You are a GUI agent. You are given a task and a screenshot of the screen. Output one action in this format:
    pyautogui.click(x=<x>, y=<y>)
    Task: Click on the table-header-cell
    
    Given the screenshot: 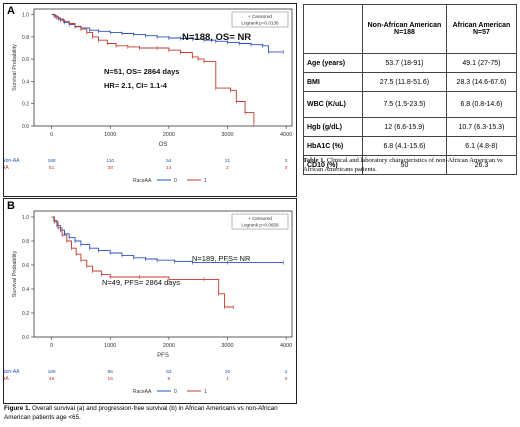 What is the action you would take?
    pyautogui.click(x=333, y=29)
    